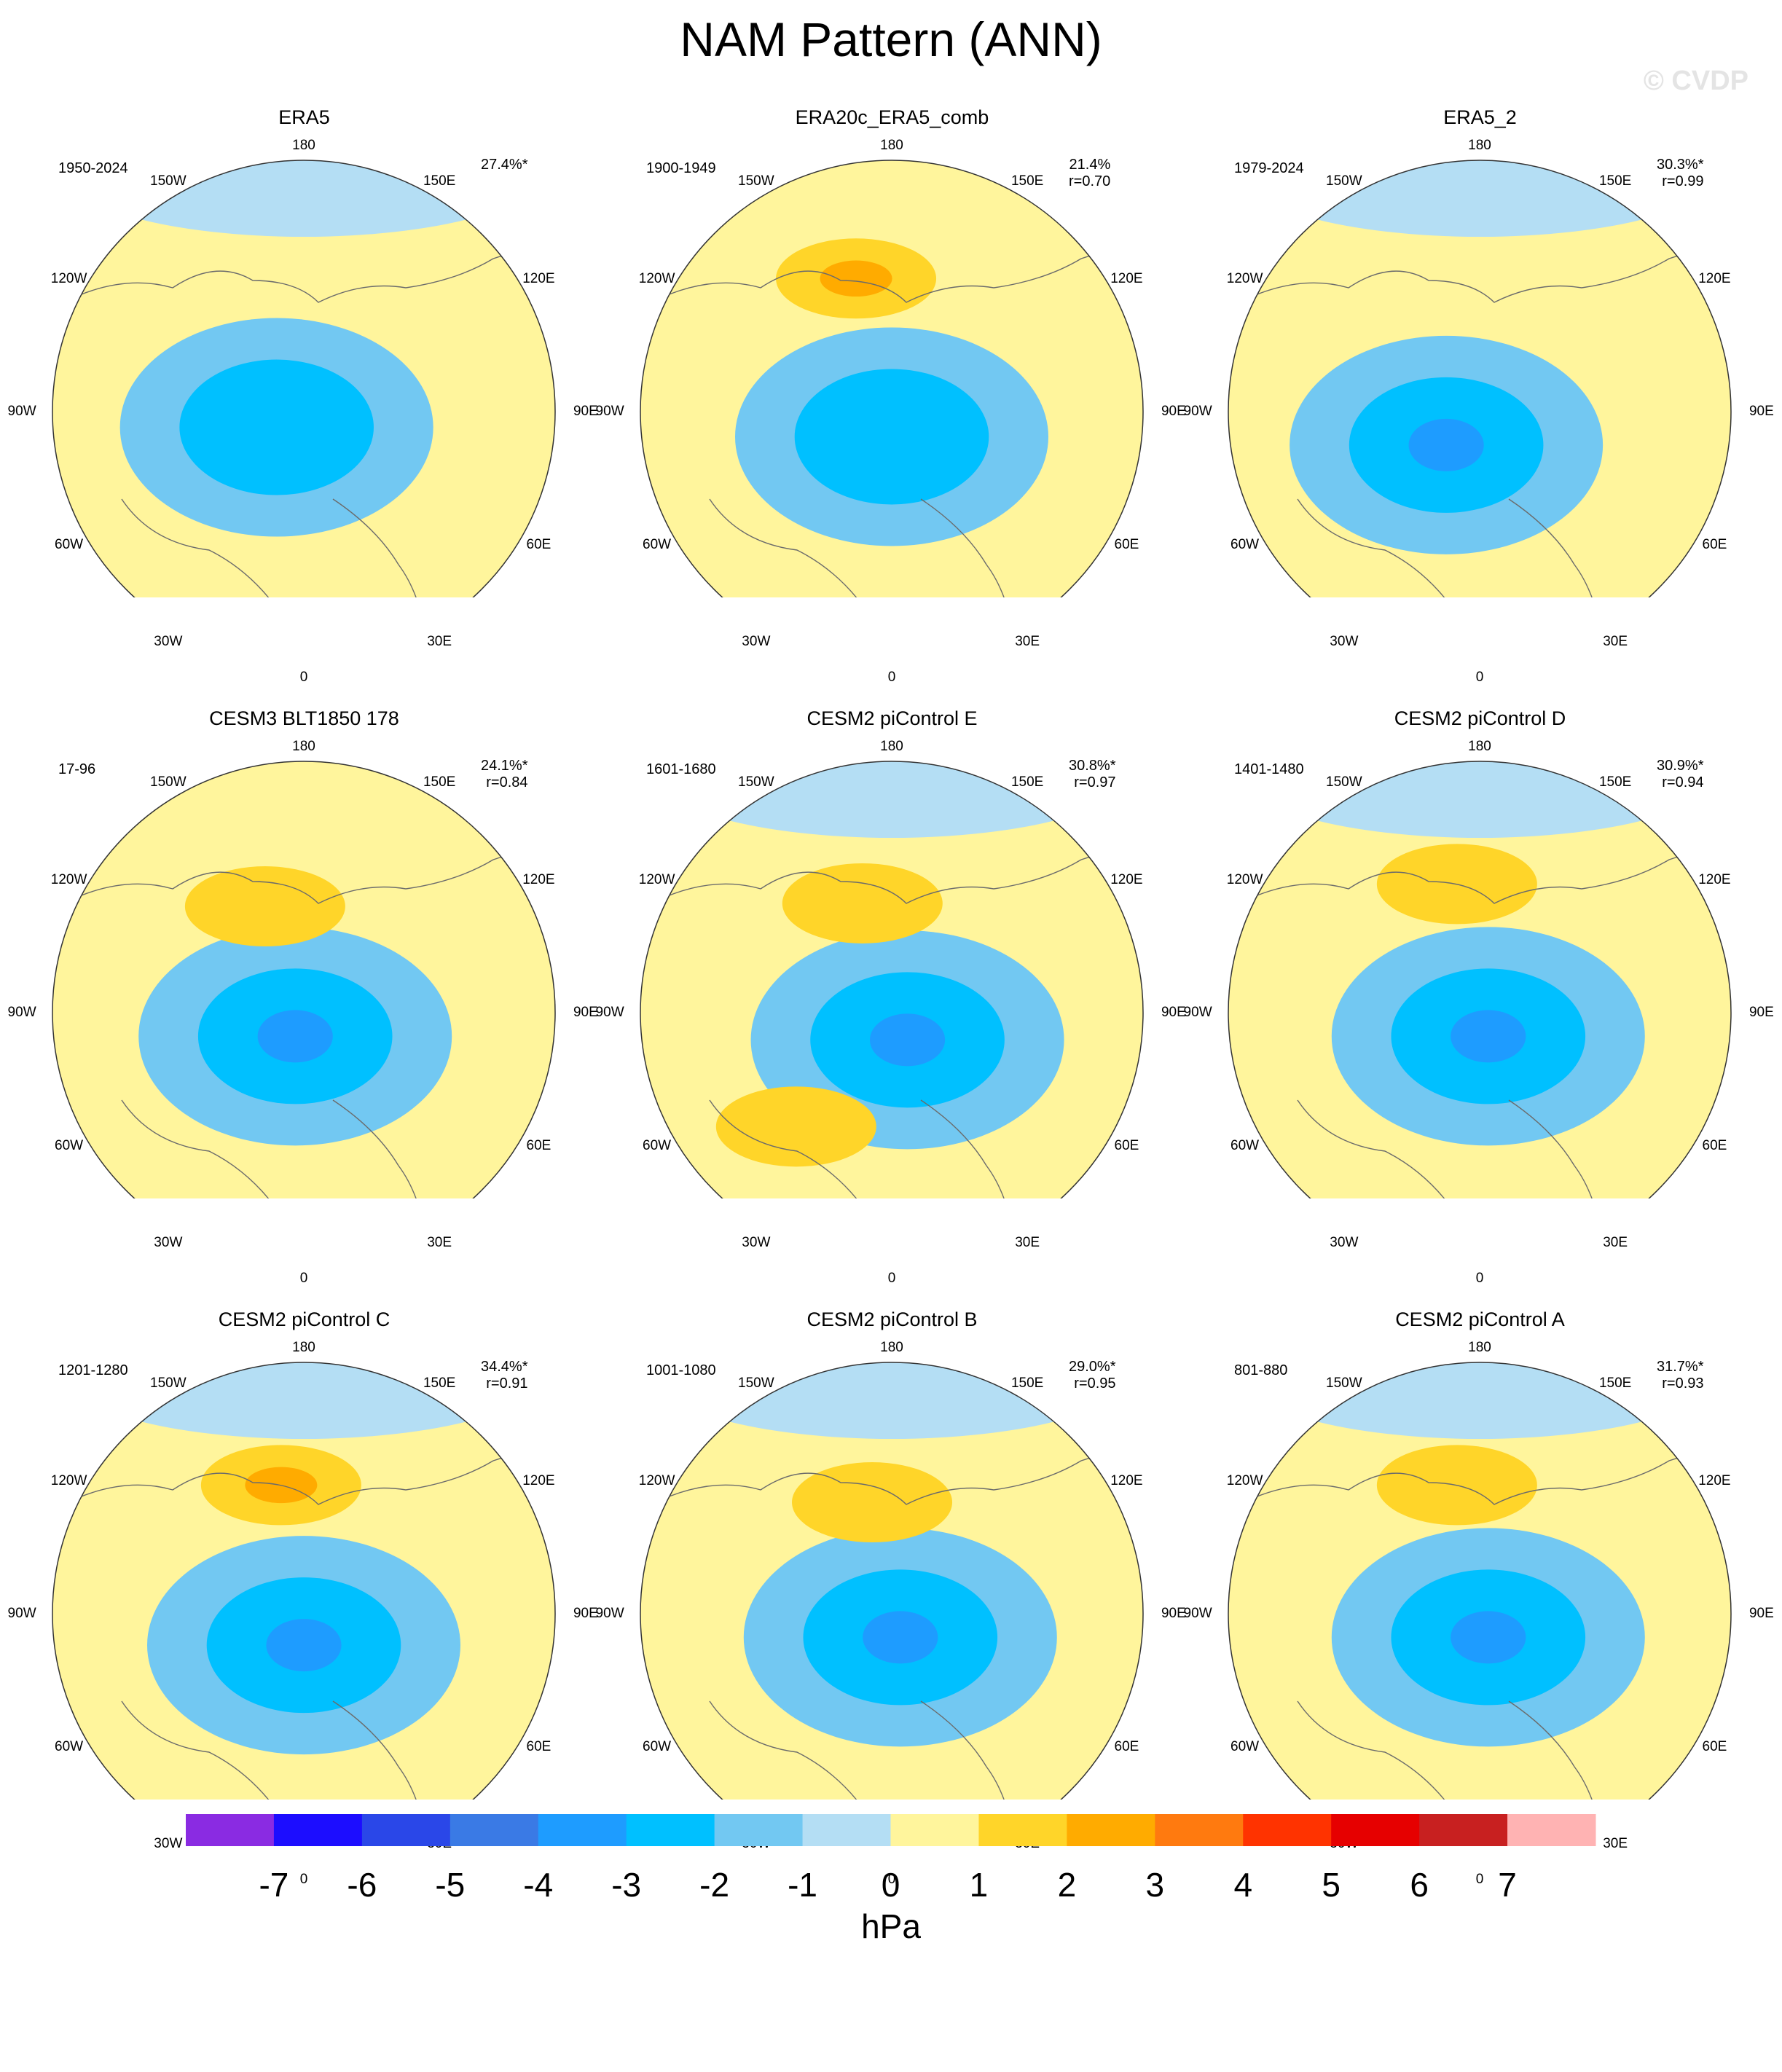 The image size is (1782, 2072). What do you see at coordinates (1095, 1384) in the screenshot?
I see `pattern-correlation: r=0.95` at bounding box center [1095, 1384].